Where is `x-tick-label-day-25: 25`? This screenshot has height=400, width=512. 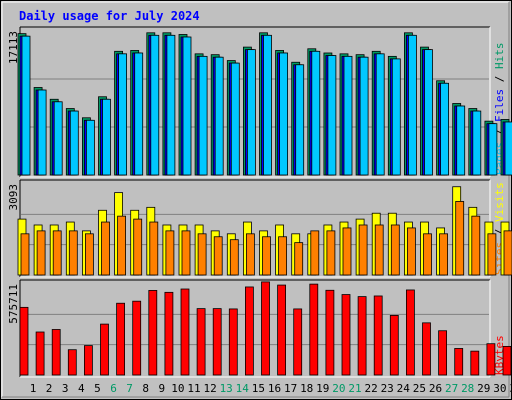 x-tick-label-day-25: 25 is located at coordinates (419, 388).